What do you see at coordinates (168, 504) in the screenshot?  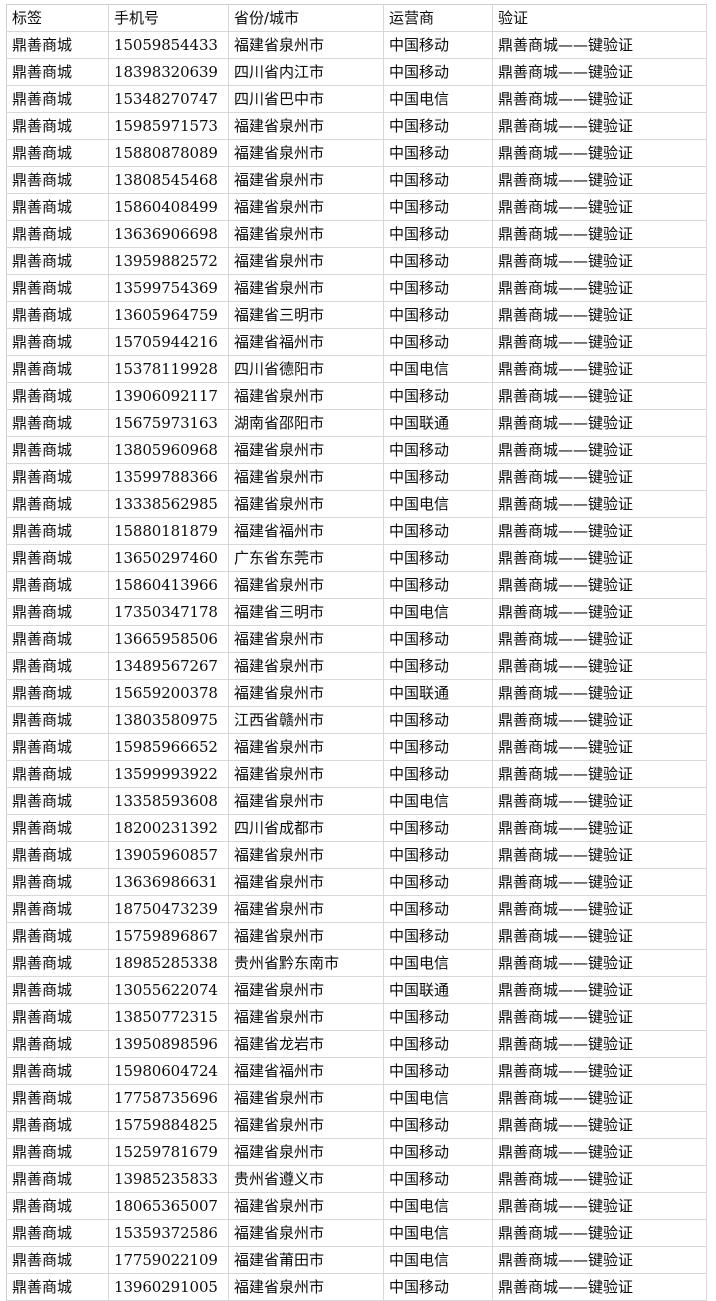 I see `cell-phone: 13338562985` at bounding box center [168, 504].